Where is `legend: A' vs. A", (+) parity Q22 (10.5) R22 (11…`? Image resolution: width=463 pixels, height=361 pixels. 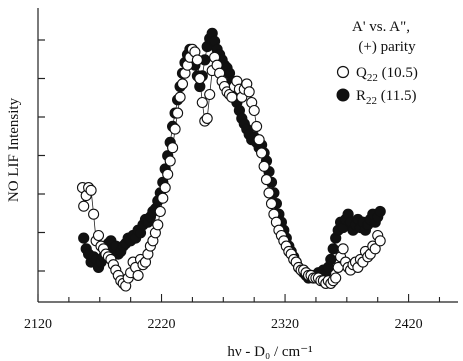 legend: A' vs. A", (+) parity Q22 (10.5) R22 (11… is located at coordinates (377, 63).